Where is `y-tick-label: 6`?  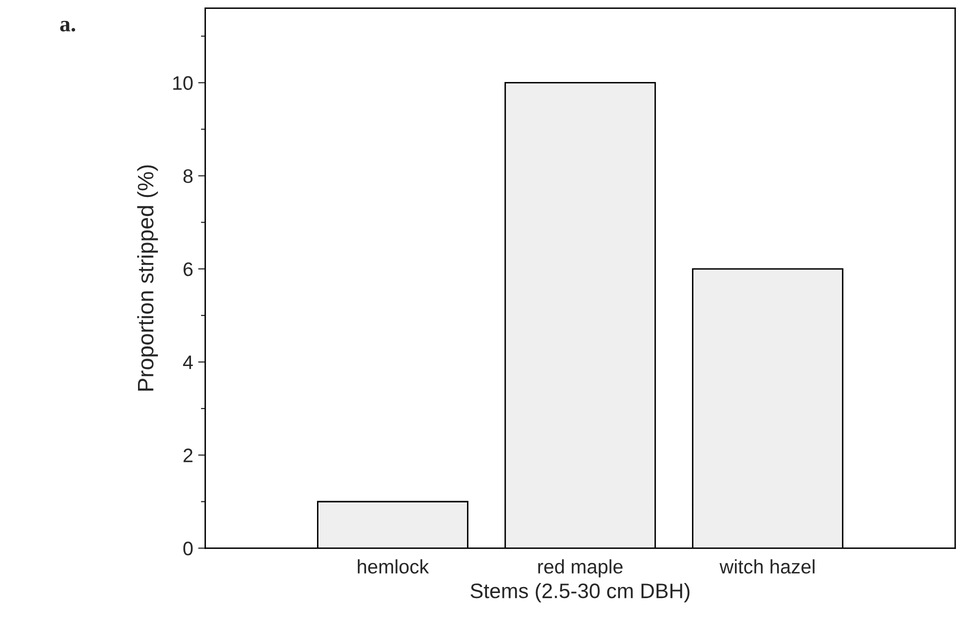 y-tick-label: 6 is located at coordinates (188, 269).